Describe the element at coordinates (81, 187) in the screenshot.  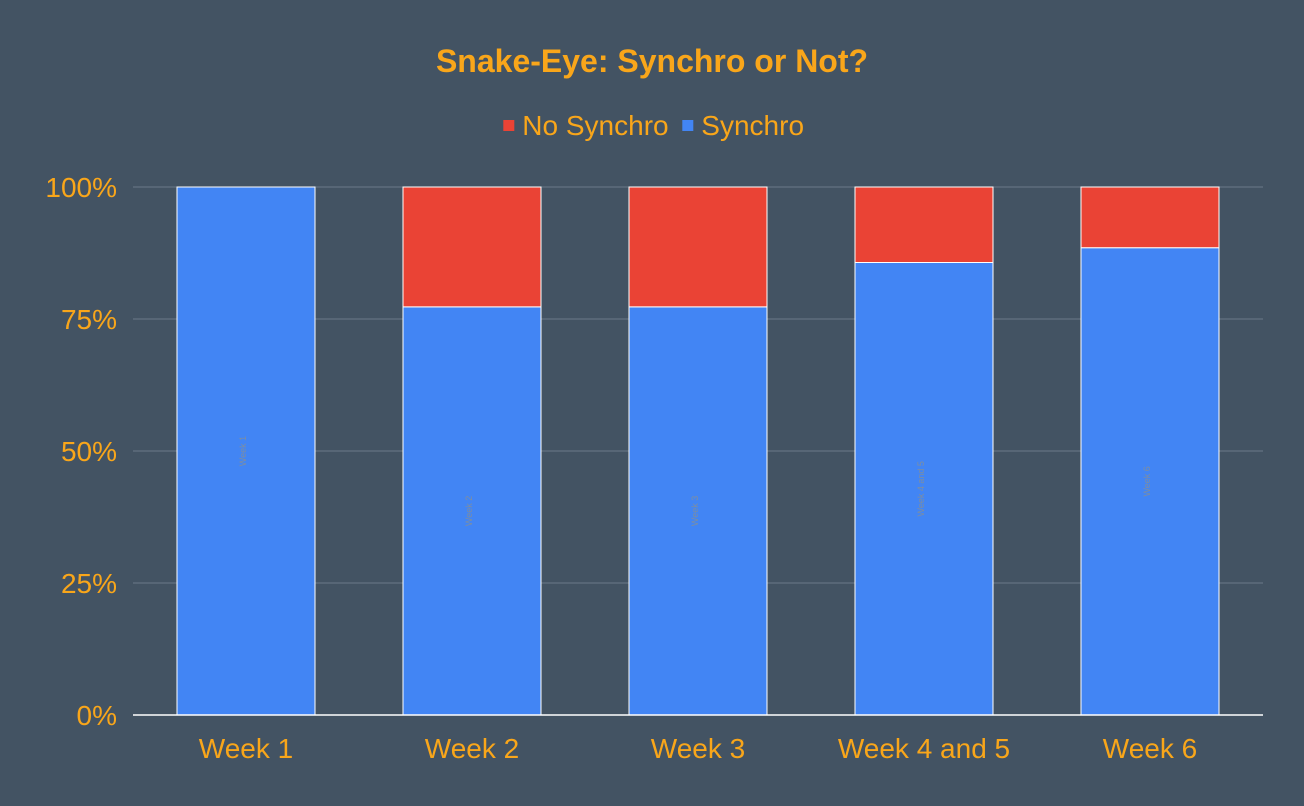
I see `y-tick-label: 100%` at that location.